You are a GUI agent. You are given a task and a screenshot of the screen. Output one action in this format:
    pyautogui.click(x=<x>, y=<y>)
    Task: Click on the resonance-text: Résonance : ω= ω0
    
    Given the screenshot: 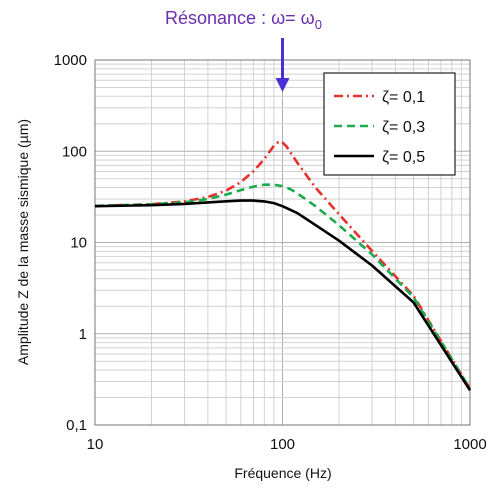 What is the action you would take?
    pyautogui.click(x=243, y=20)
    